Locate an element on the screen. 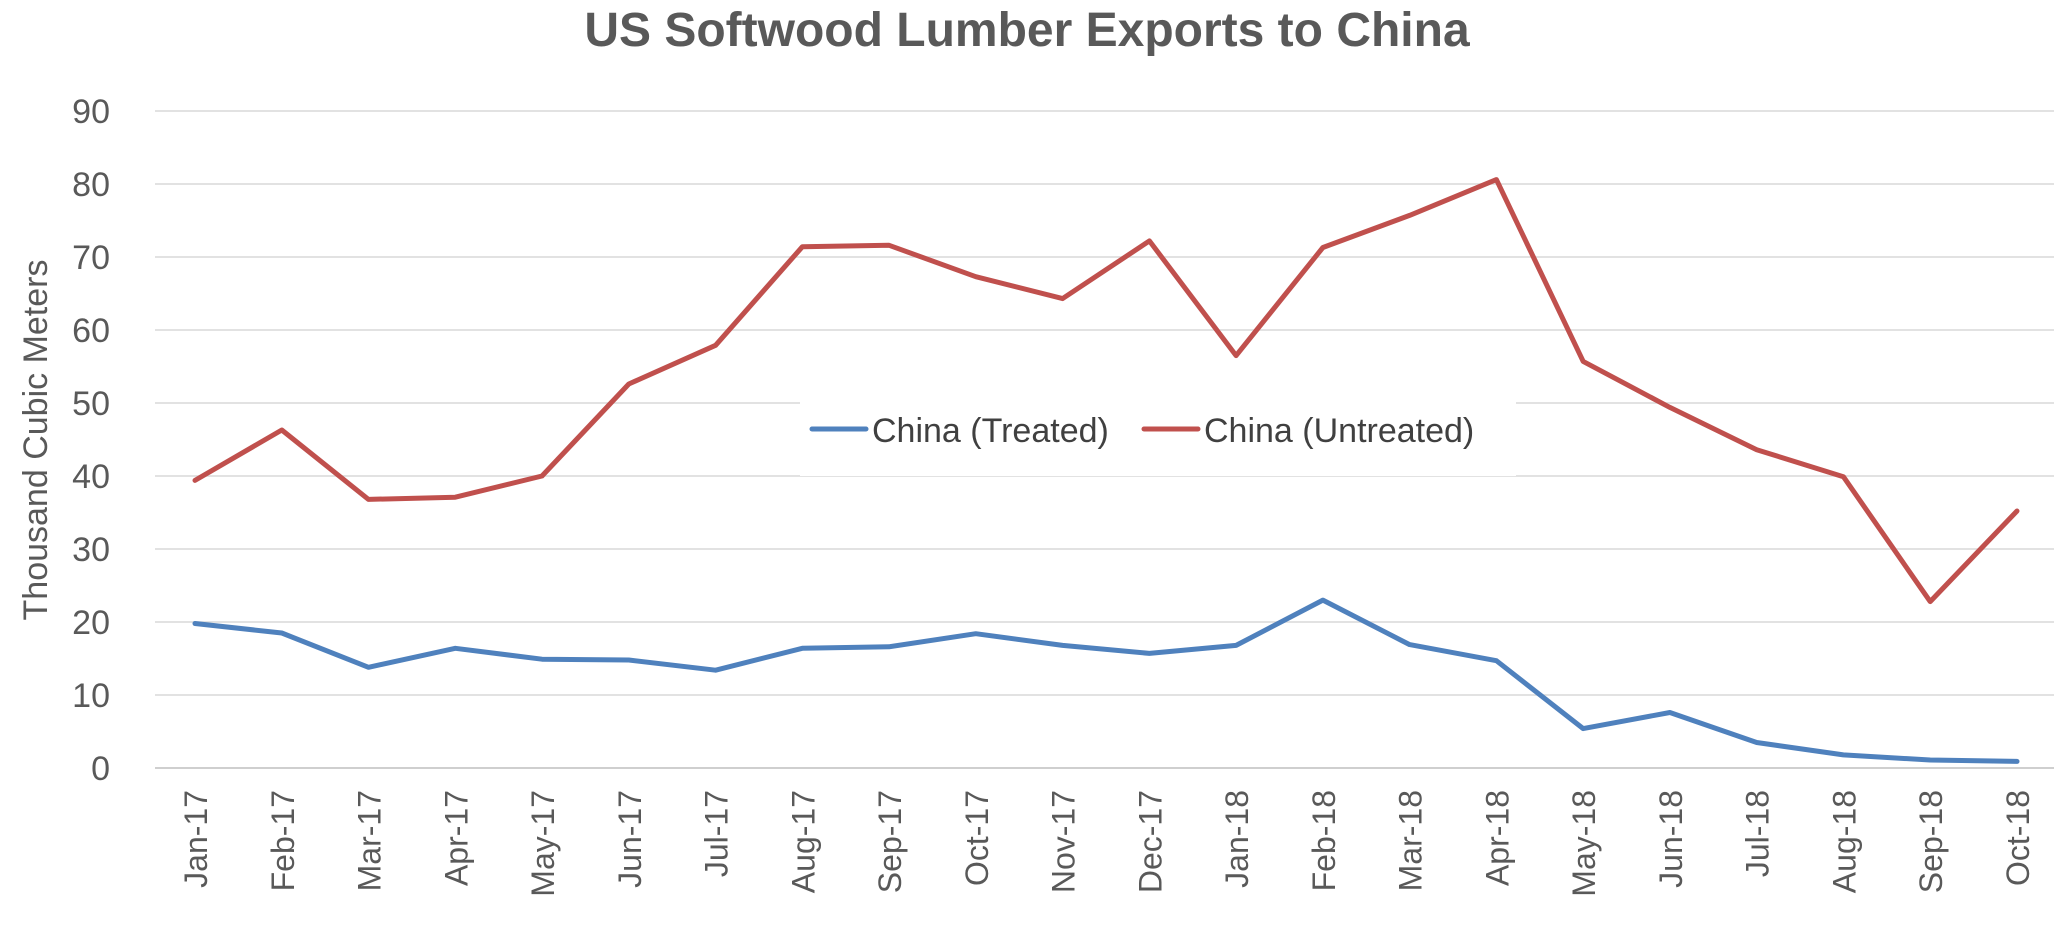 This screenshot has height=932, width=2054. x-tick-label-Apr-18: Apr-18 is located at coordinates (1497, 838).